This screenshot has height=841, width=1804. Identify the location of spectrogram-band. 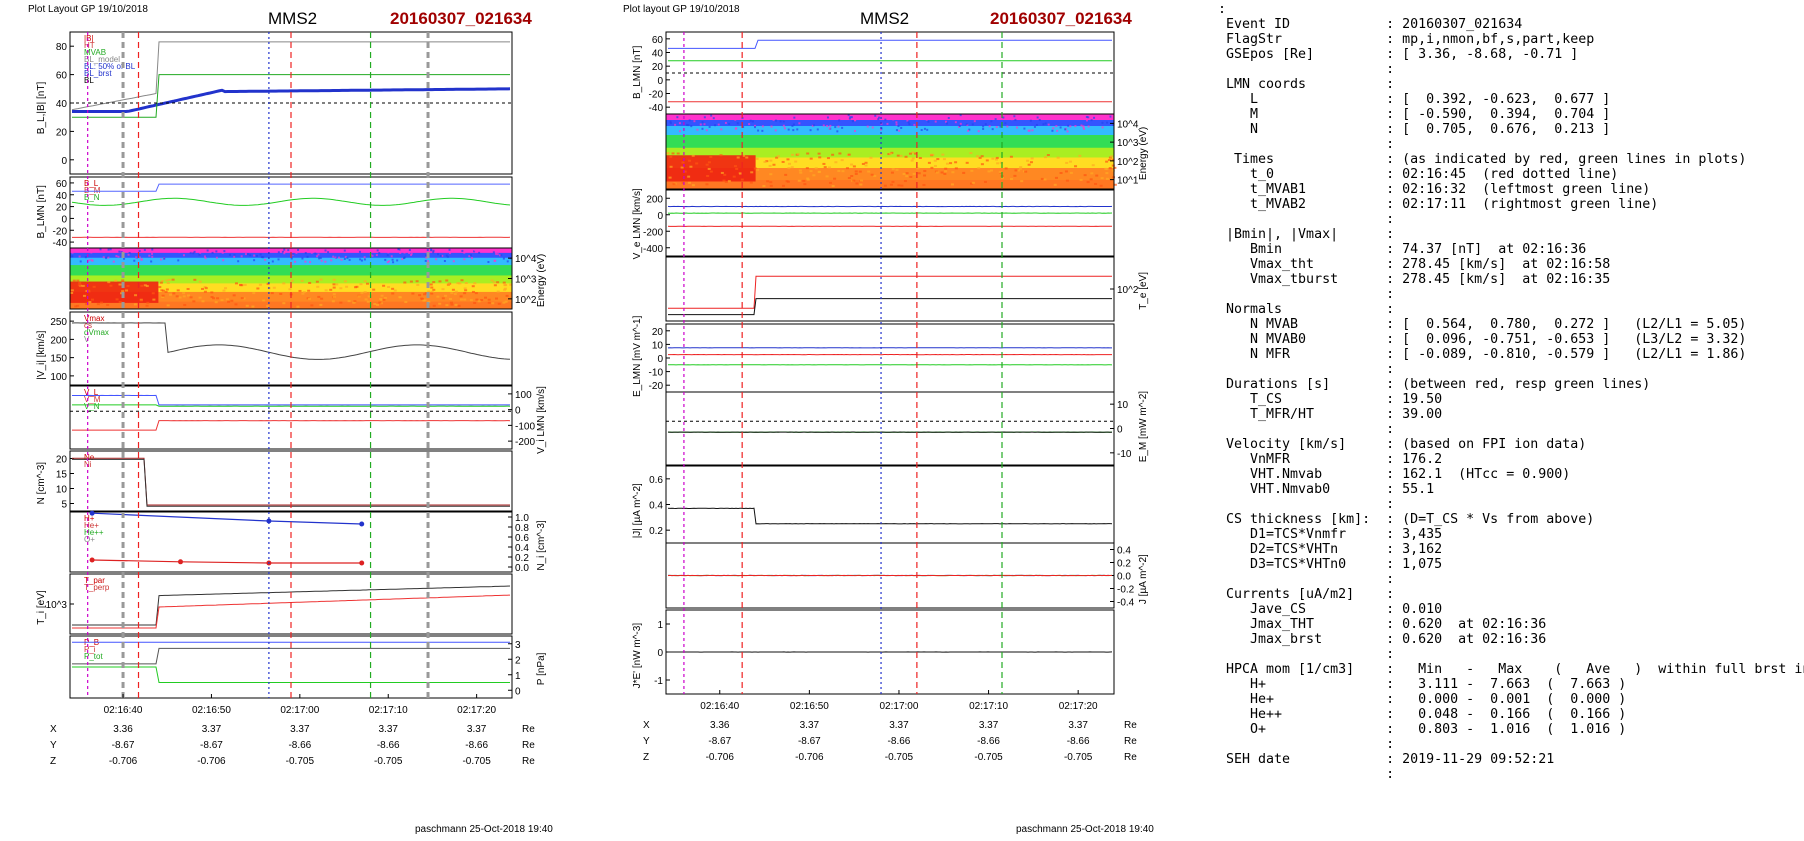
(890, 117).